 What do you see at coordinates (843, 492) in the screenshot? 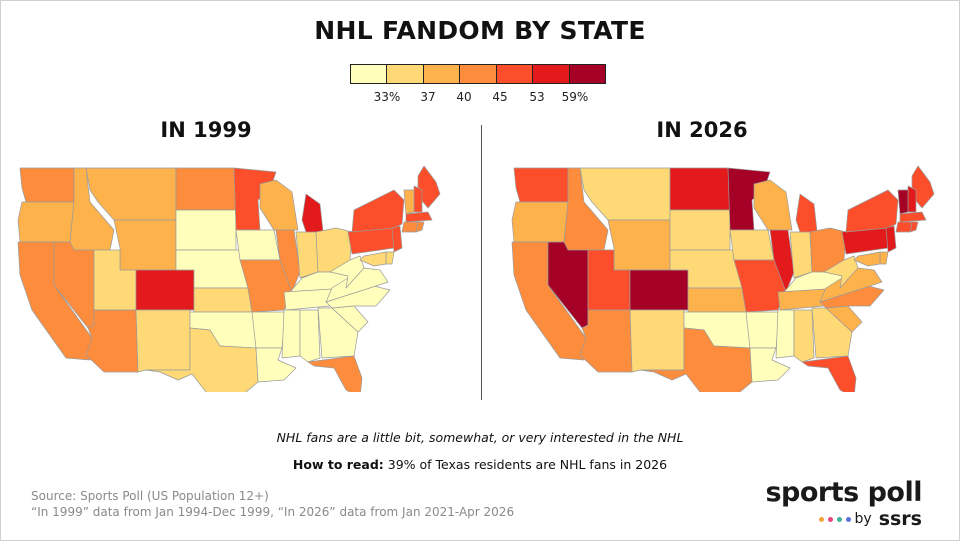
I see `logo-wordmark: sports poll` at bounding box center [843, 492].